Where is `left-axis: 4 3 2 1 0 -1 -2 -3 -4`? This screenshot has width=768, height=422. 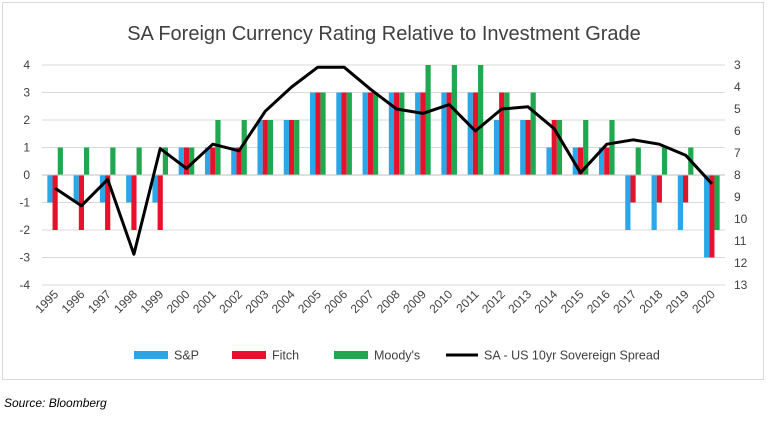
left-axis: 4 3 2 1 0 -1 -2 -3 -4 is located at coordinates (24, 175).